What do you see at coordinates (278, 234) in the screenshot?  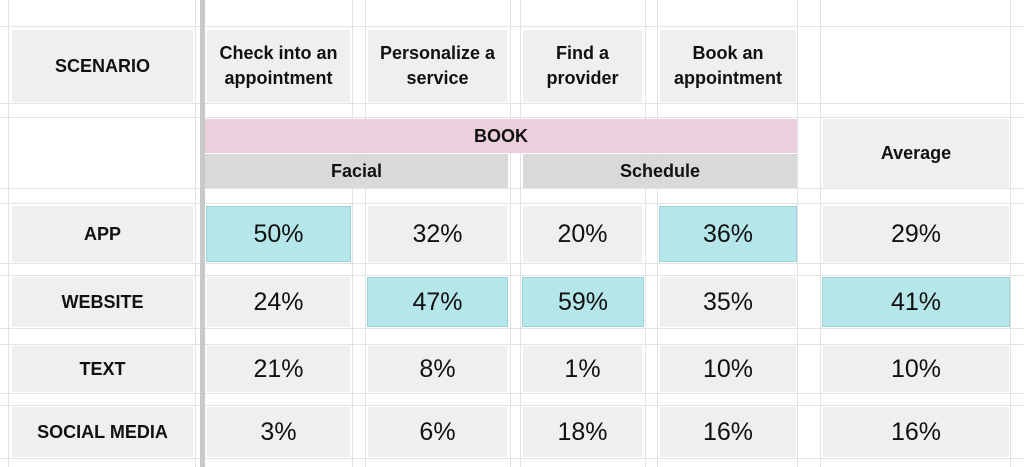 I see `cell-app-check-in: 50%` at bounding box center [278, 234].